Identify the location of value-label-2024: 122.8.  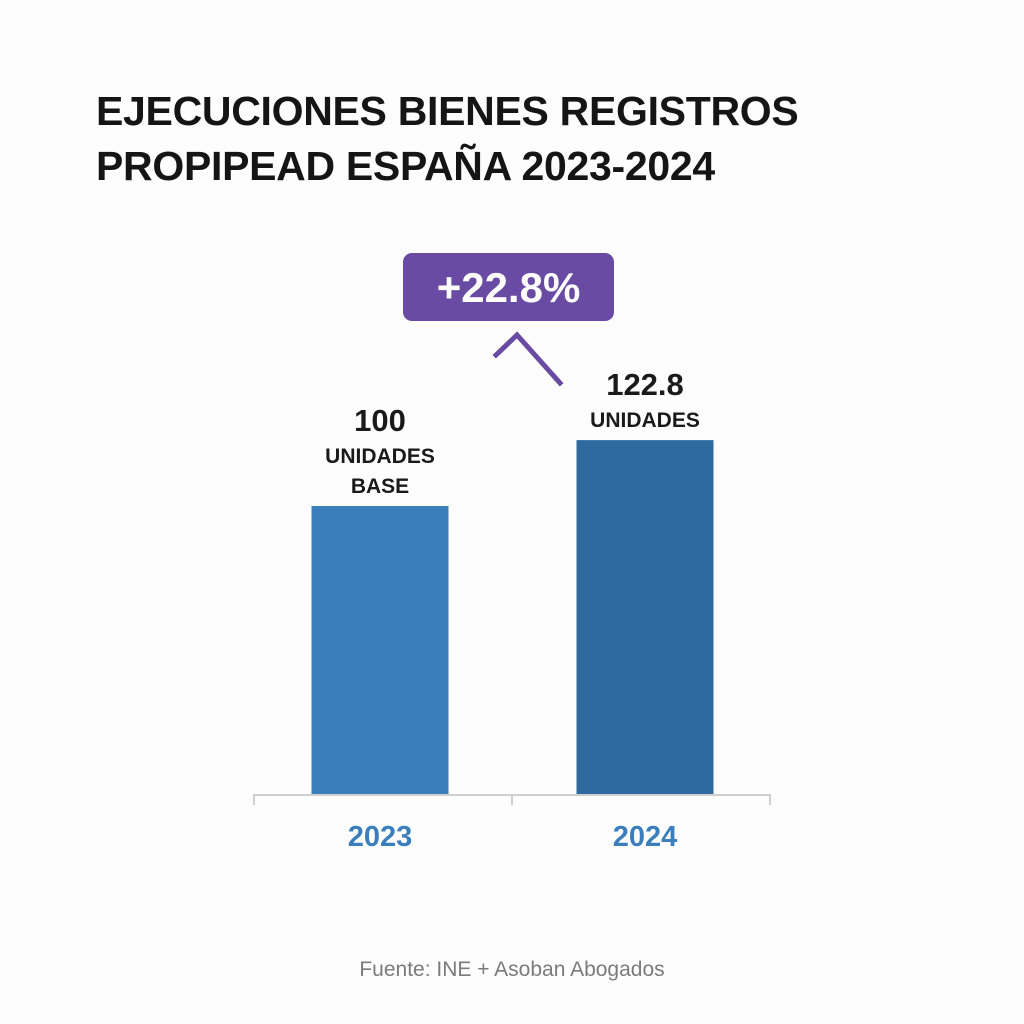
(645, 384).